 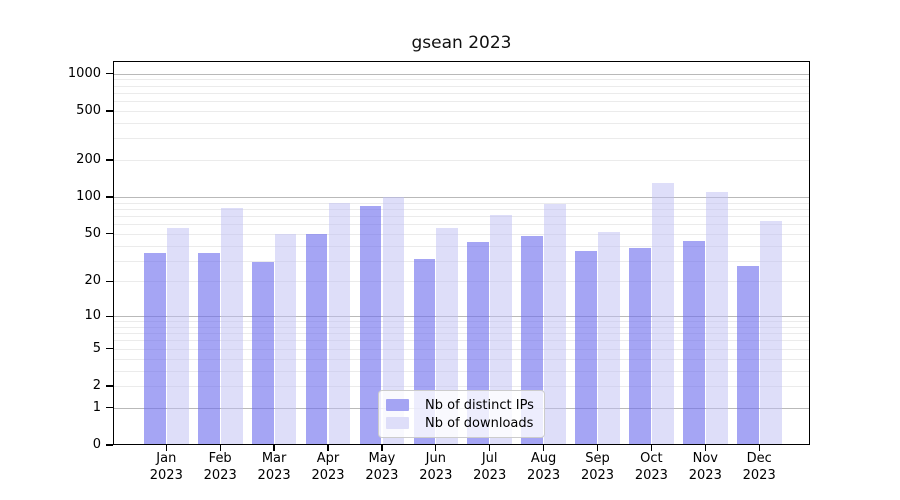 I want to click on x-tick-feb, so click(x=220, y=448).